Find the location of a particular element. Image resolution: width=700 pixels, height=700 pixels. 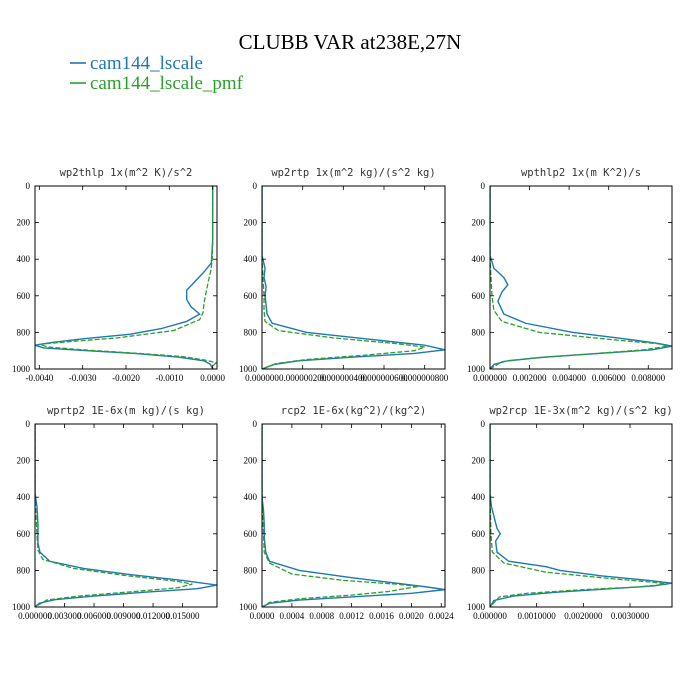

x-tick-label: 0.0004 is located at coordinates (292, 616).